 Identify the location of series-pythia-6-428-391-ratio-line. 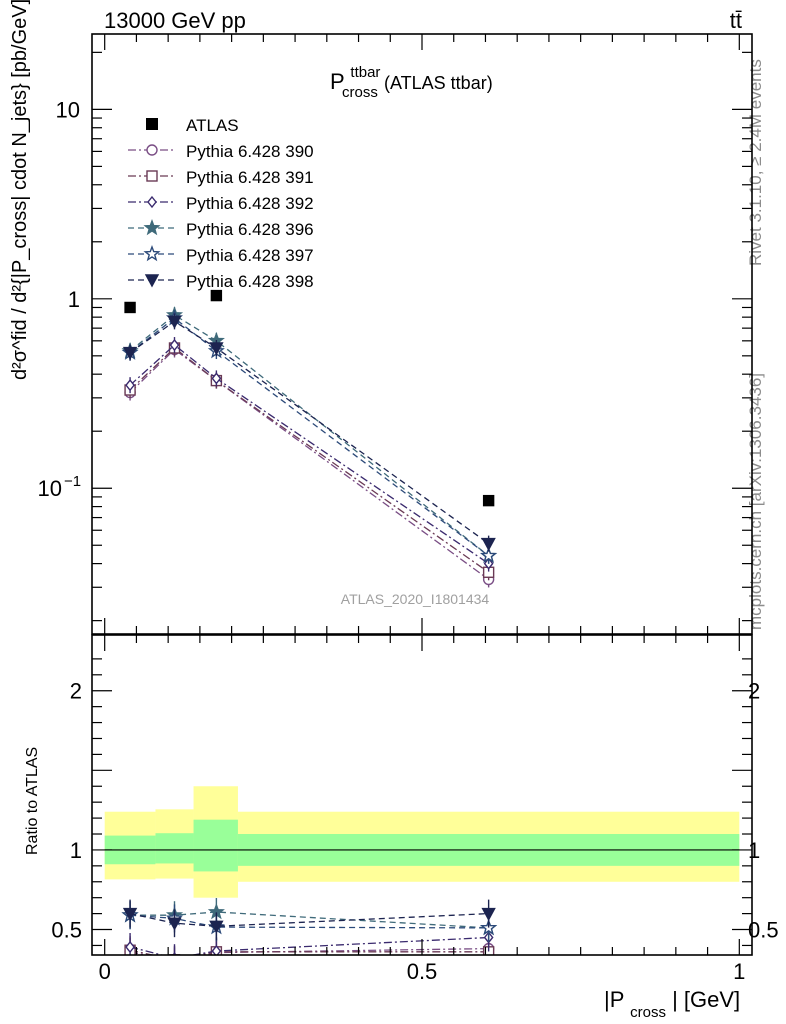
(309, 952).